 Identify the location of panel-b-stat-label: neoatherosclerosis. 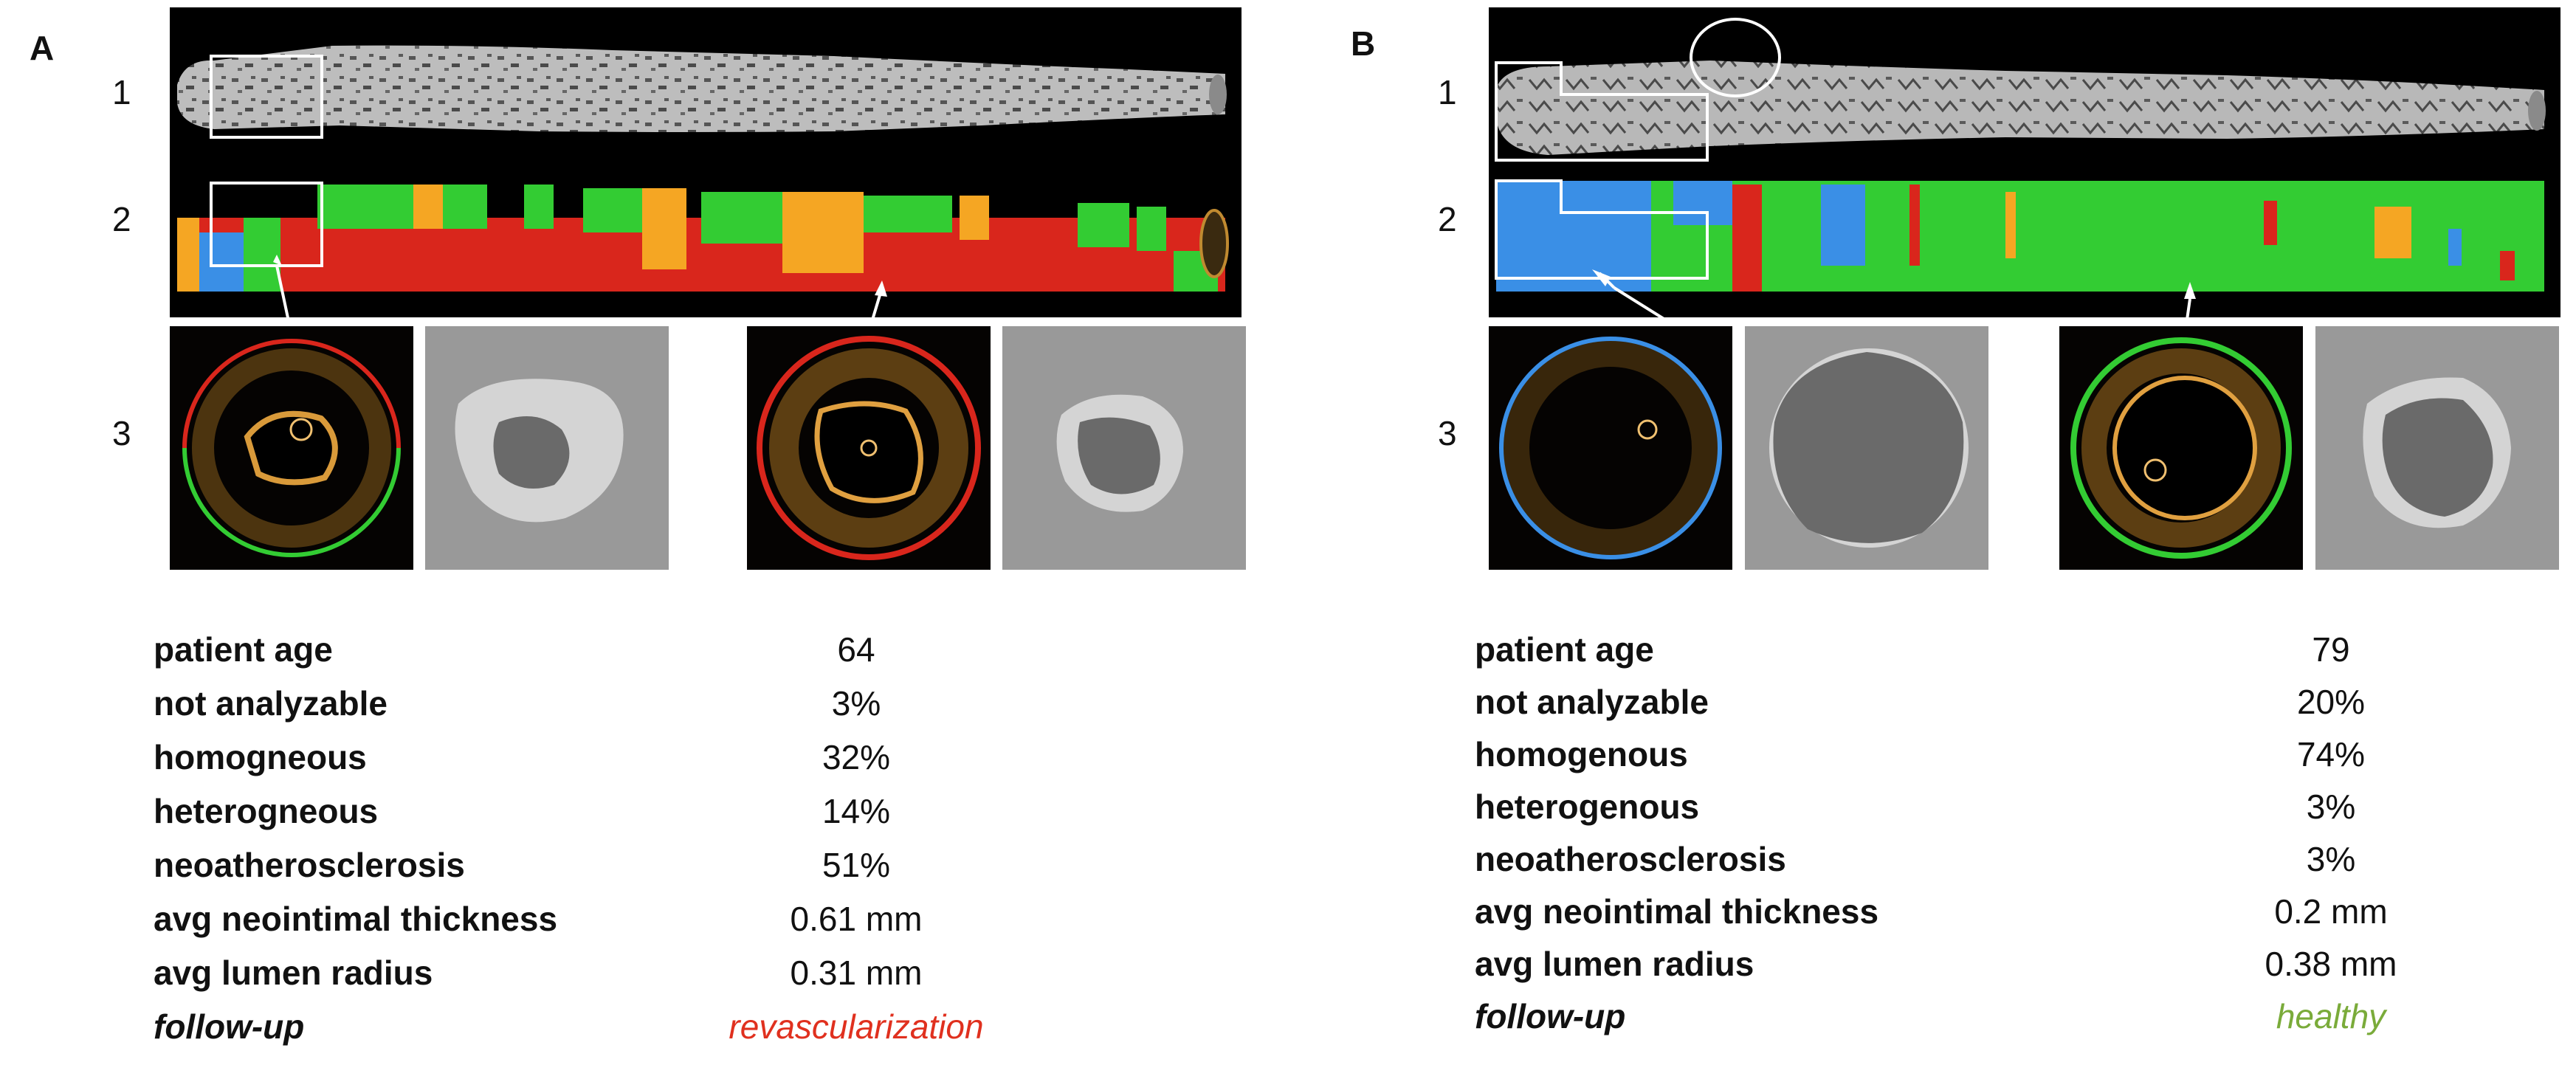
(1630, 859).